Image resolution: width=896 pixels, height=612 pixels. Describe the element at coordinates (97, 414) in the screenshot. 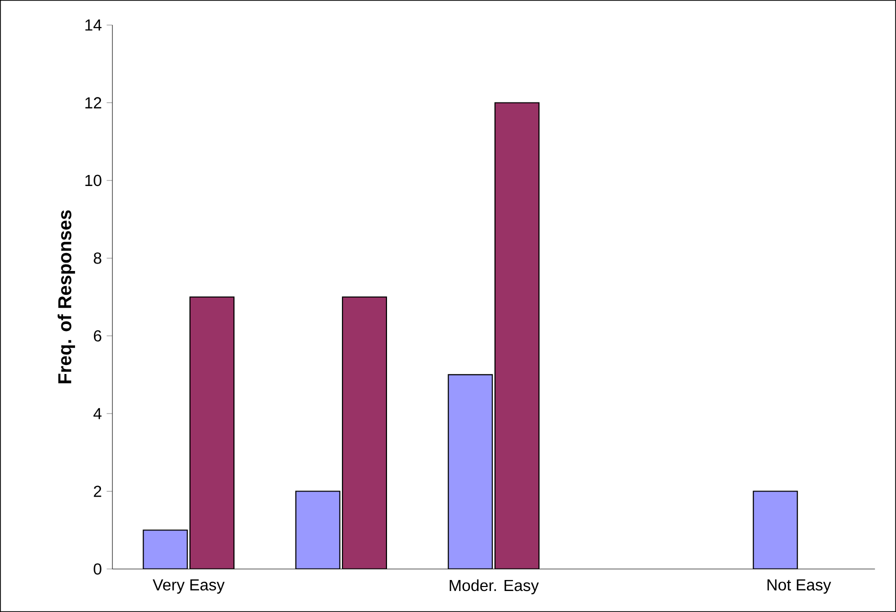

I see `y-tick-label: 4` at that location.